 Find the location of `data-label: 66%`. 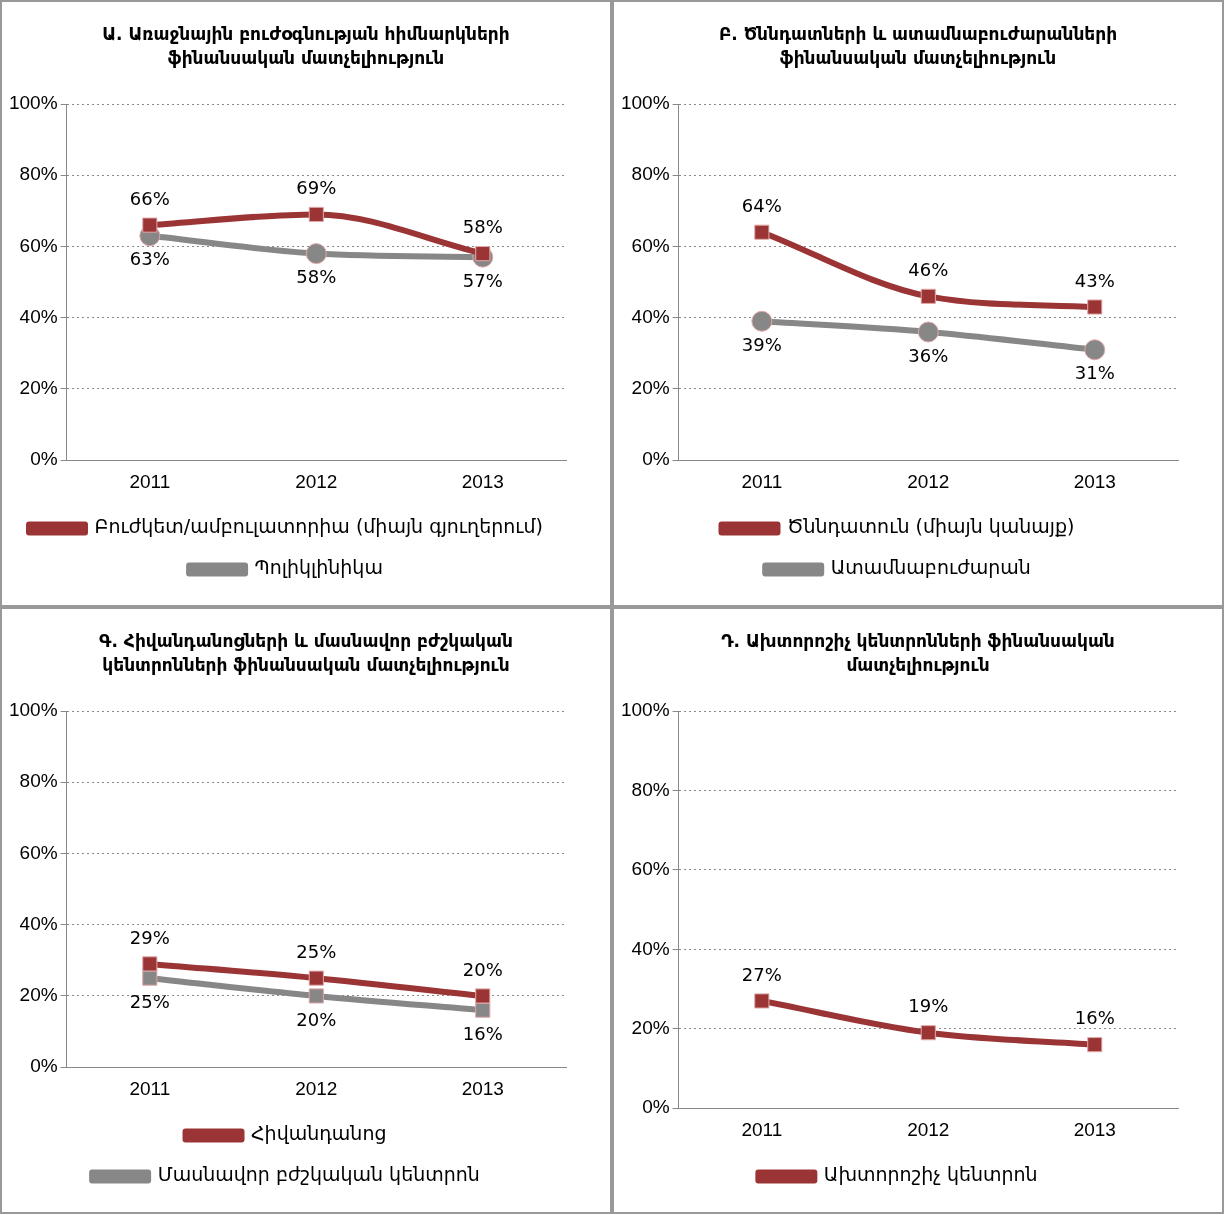

data-label: 66% is located at coordinates (149, 198).